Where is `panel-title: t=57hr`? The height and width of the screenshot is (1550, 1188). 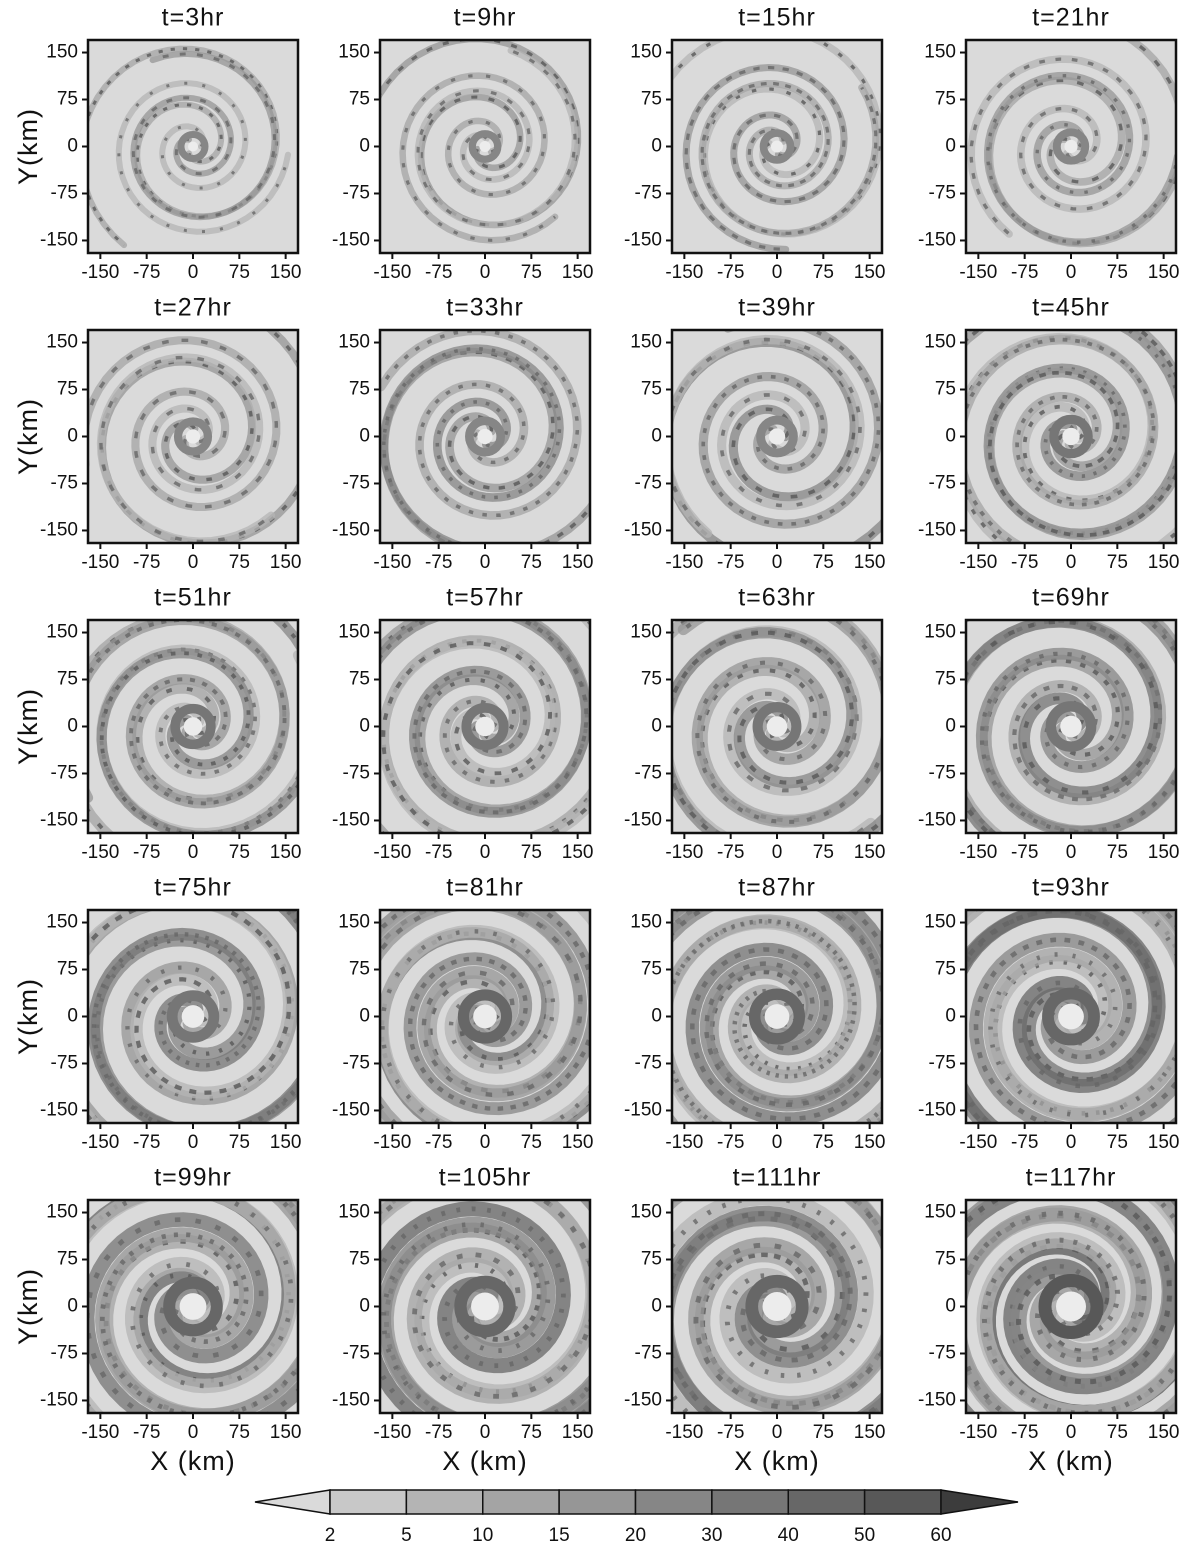 panel-title: t=57hr is located at coordinates (485, 598).